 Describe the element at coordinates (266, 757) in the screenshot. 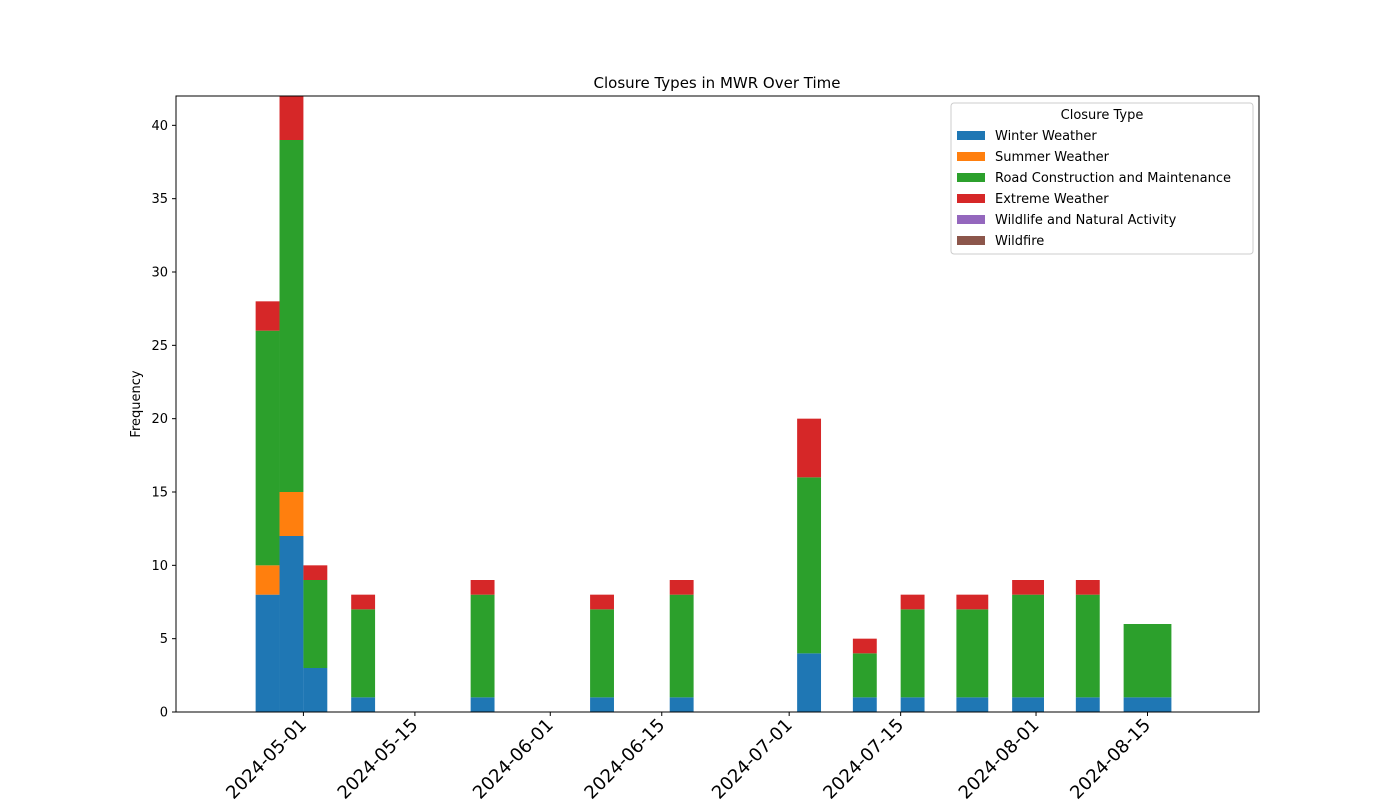

I see `x-tick-label-0: 2024-05-01` at that location.